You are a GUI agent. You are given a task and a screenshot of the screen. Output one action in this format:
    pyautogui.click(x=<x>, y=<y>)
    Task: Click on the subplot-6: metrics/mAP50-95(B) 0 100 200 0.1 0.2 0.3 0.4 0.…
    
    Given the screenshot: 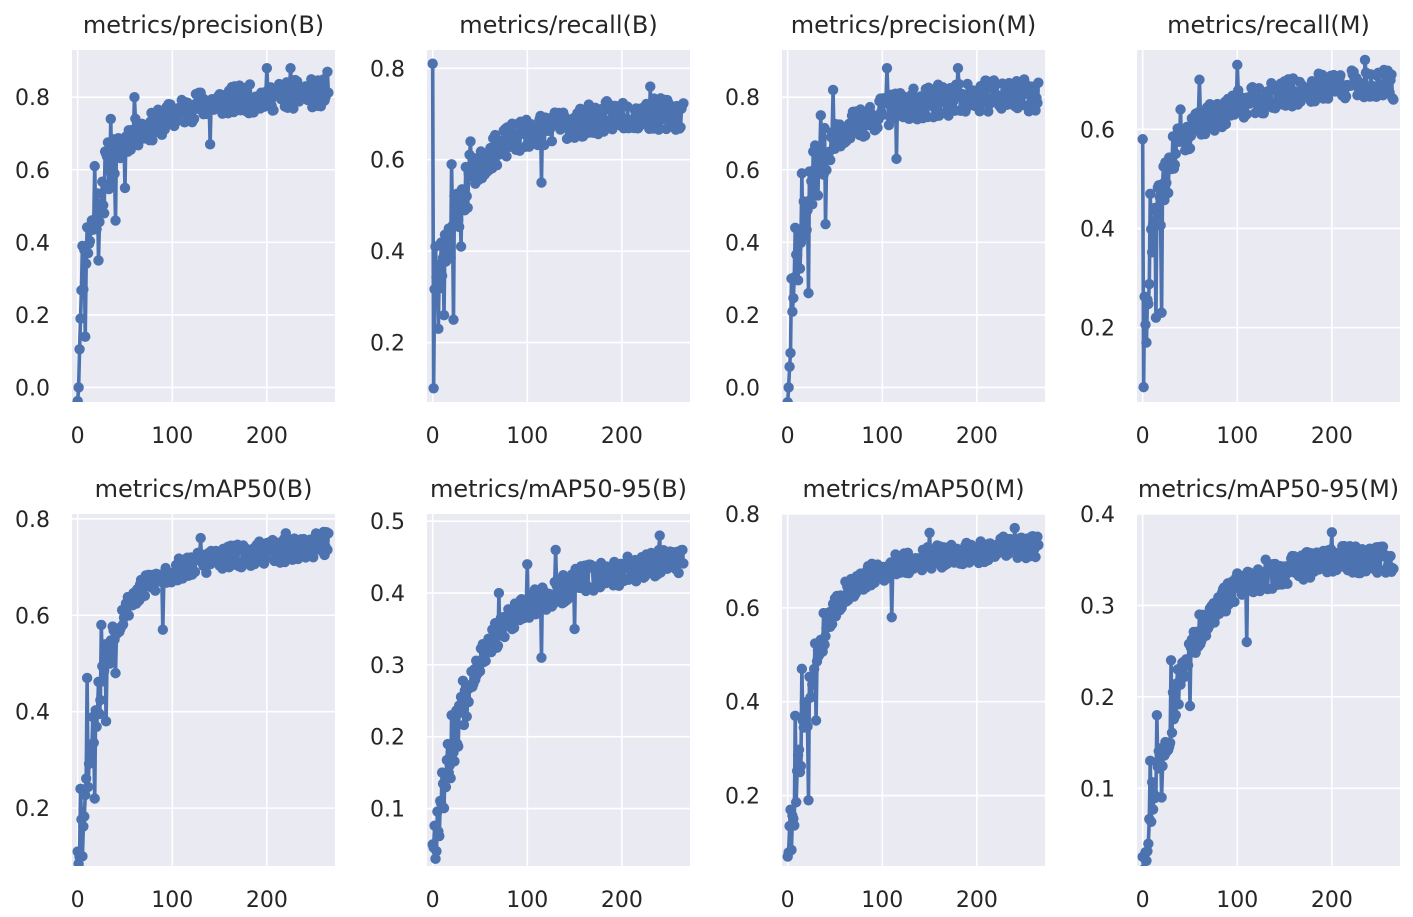 What is the action you would take?
    pyautogui.click(x=530, y=694)
    